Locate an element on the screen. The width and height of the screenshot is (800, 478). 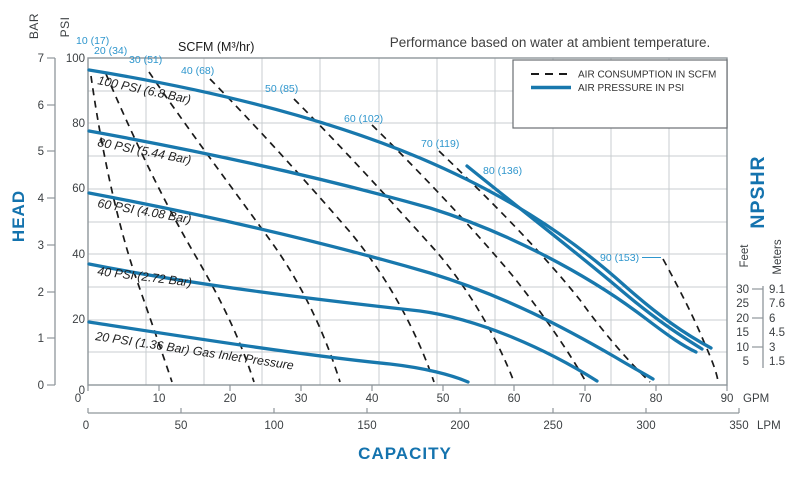
npshr-feet-30: 30 is located at coordinates (742, 290).